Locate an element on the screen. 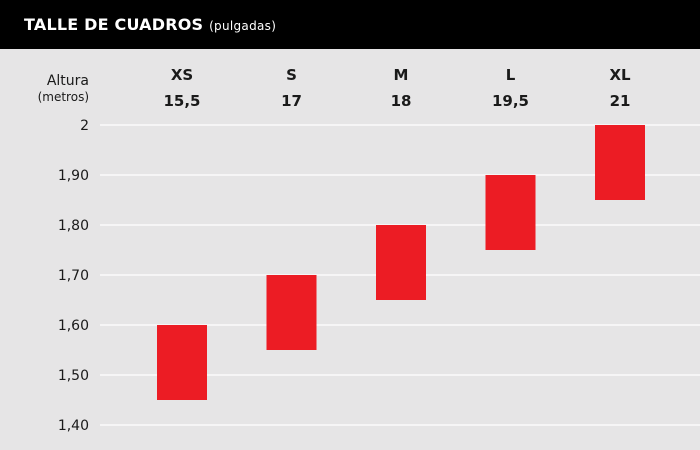 This screenshot has height=450, width=700. bar-m is located at coordinates (401, 262).